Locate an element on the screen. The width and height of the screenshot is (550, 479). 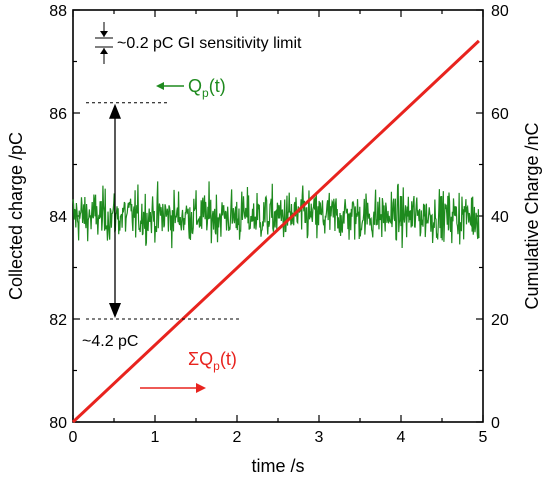
y-left-tick-label: 80 is located at coordinates (58, 423).